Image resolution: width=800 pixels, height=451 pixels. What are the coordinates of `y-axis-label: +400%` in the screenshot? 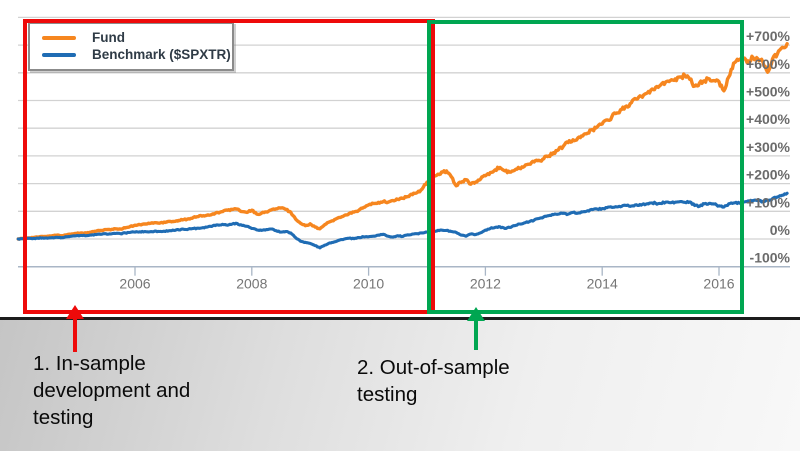 It's located at (768, 119).